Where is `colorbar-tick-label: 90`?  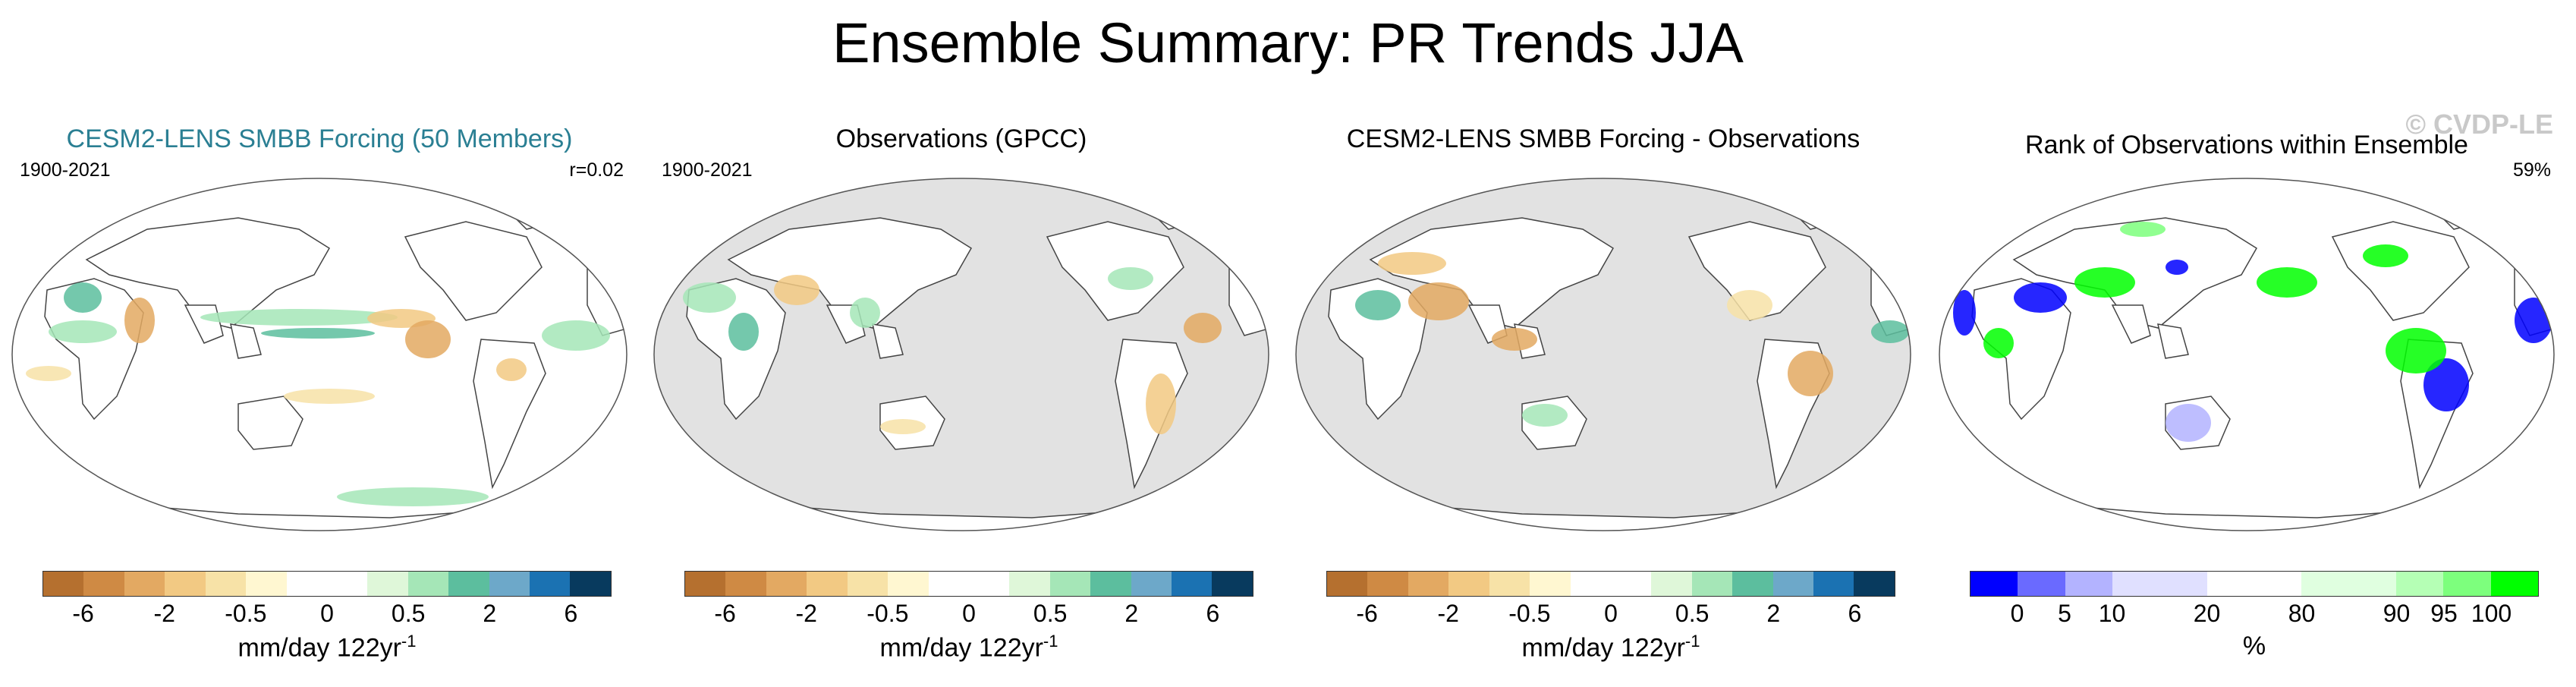
colorbar-tick-label: 90 is located at coordinates (2397, 613).